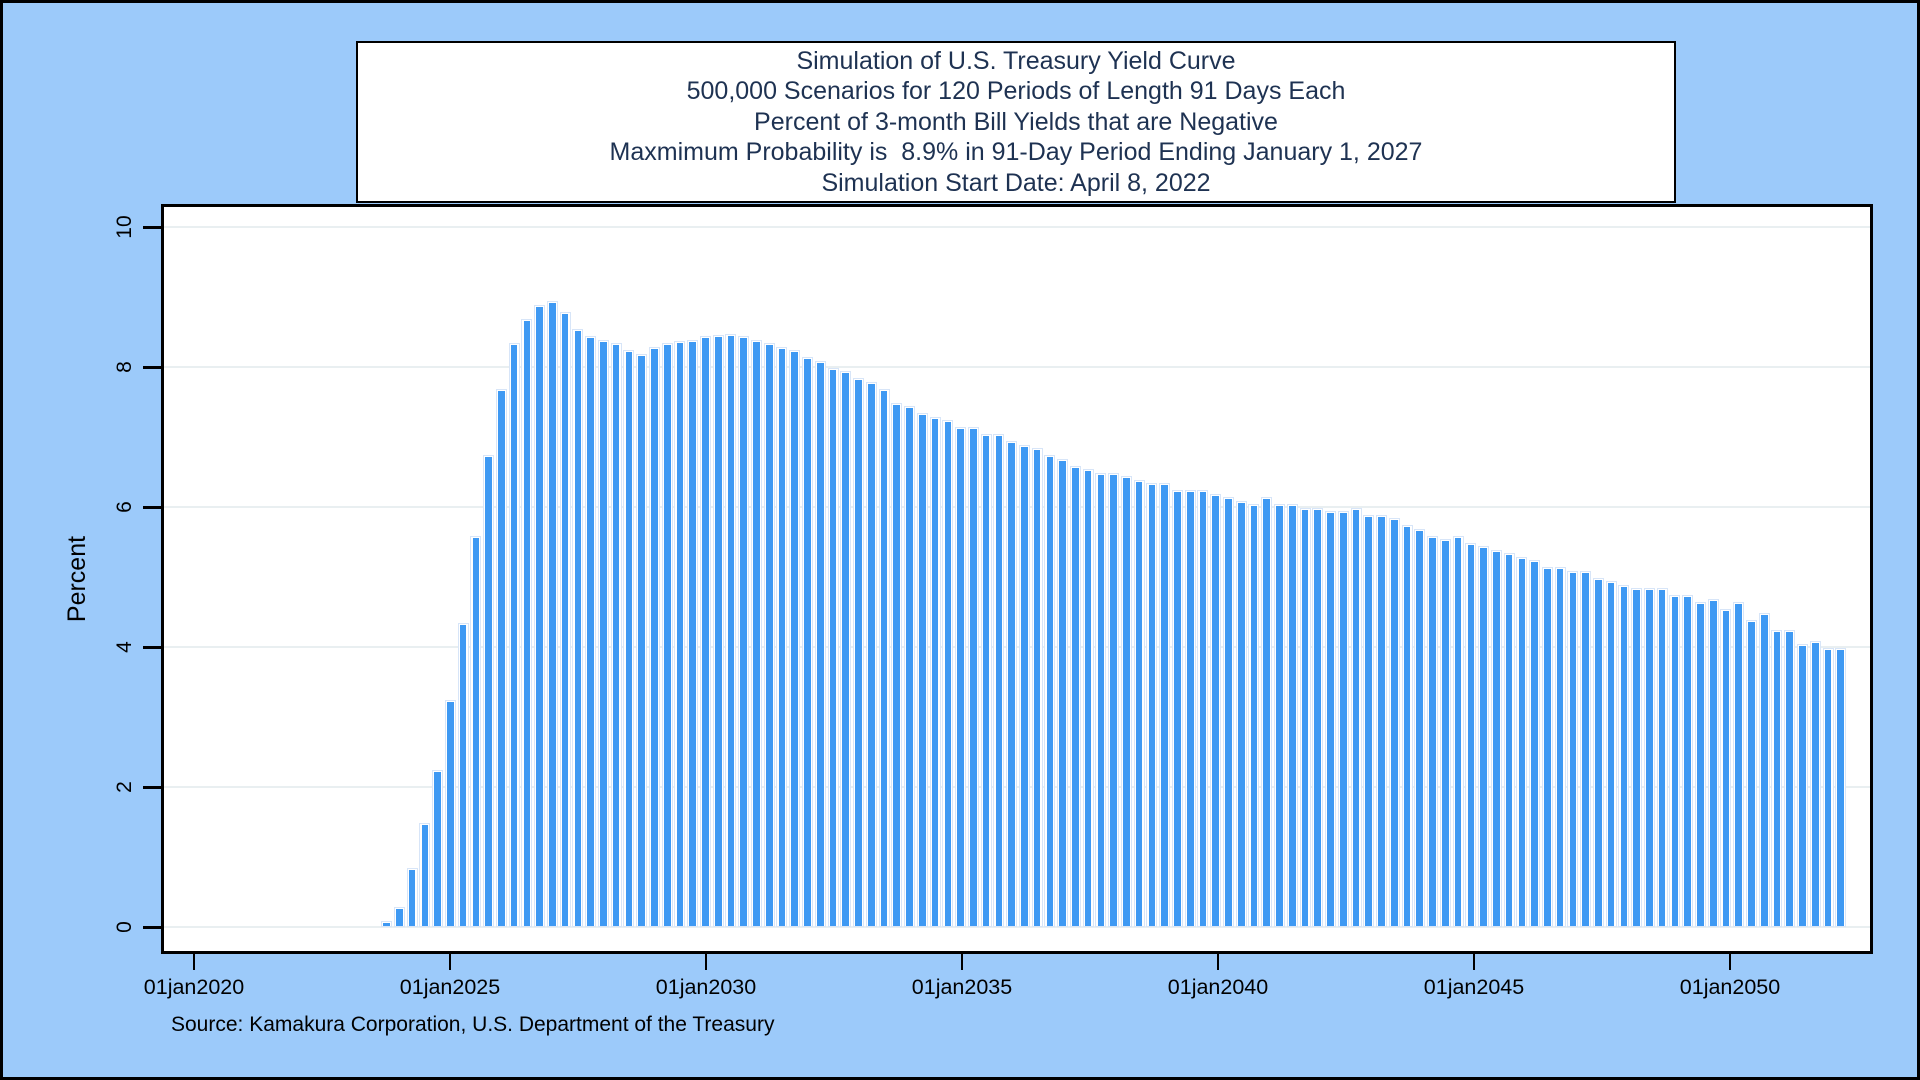 This screenshot has width=1920, height=1080. Describe the element at coordinates (124, 787) in the screenshot. I see `y-tick-label: 2` at that location.